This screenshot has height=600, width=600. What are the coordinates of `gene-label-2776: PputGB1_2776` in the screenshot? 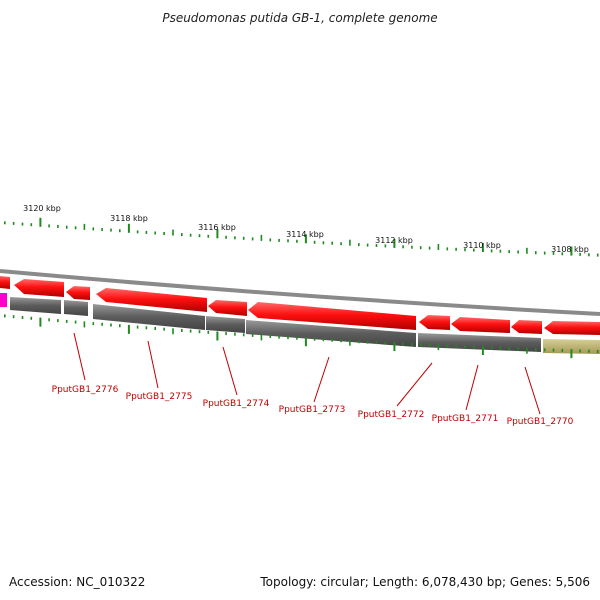 It's located at (85, 390).